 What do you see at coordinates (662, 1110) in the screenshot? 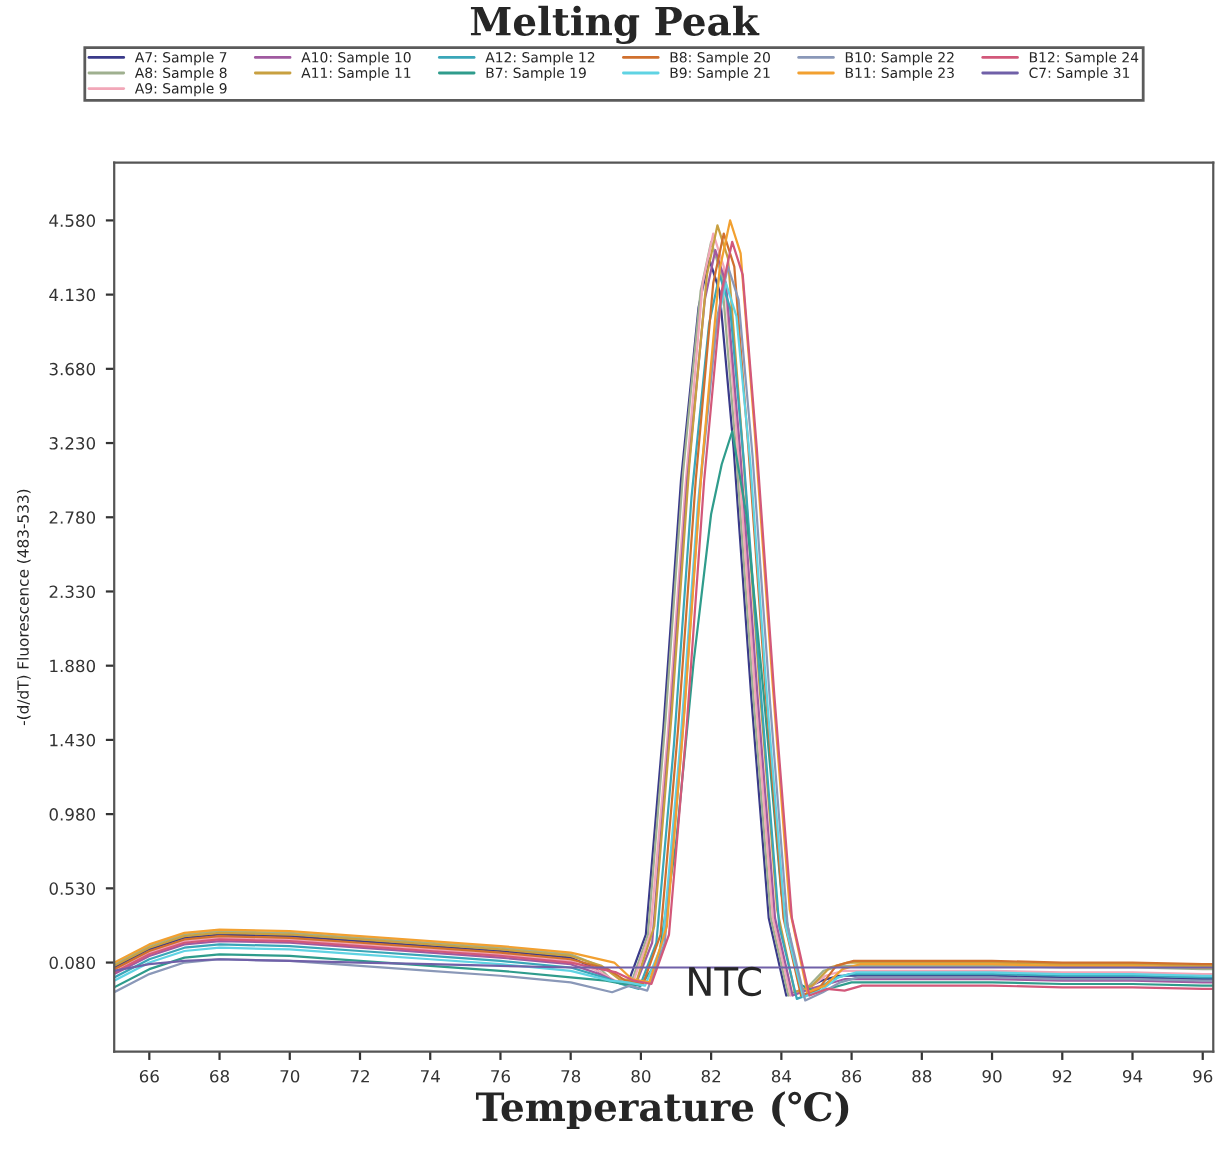
I see `x-axis-title: Temperature (℃)` at bounding box center [662, 1110].